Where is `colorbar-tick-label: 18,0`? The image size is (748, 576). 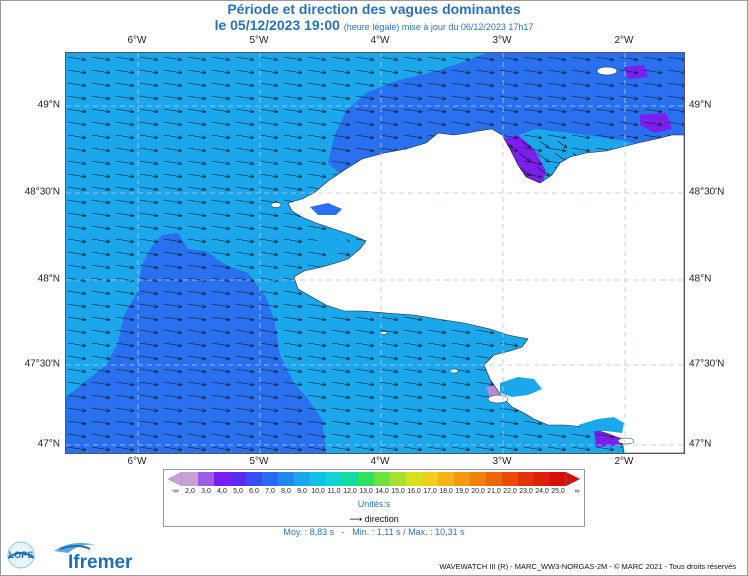 colorbar-tick-label: 18,0 is located at coordinates (446, 491).